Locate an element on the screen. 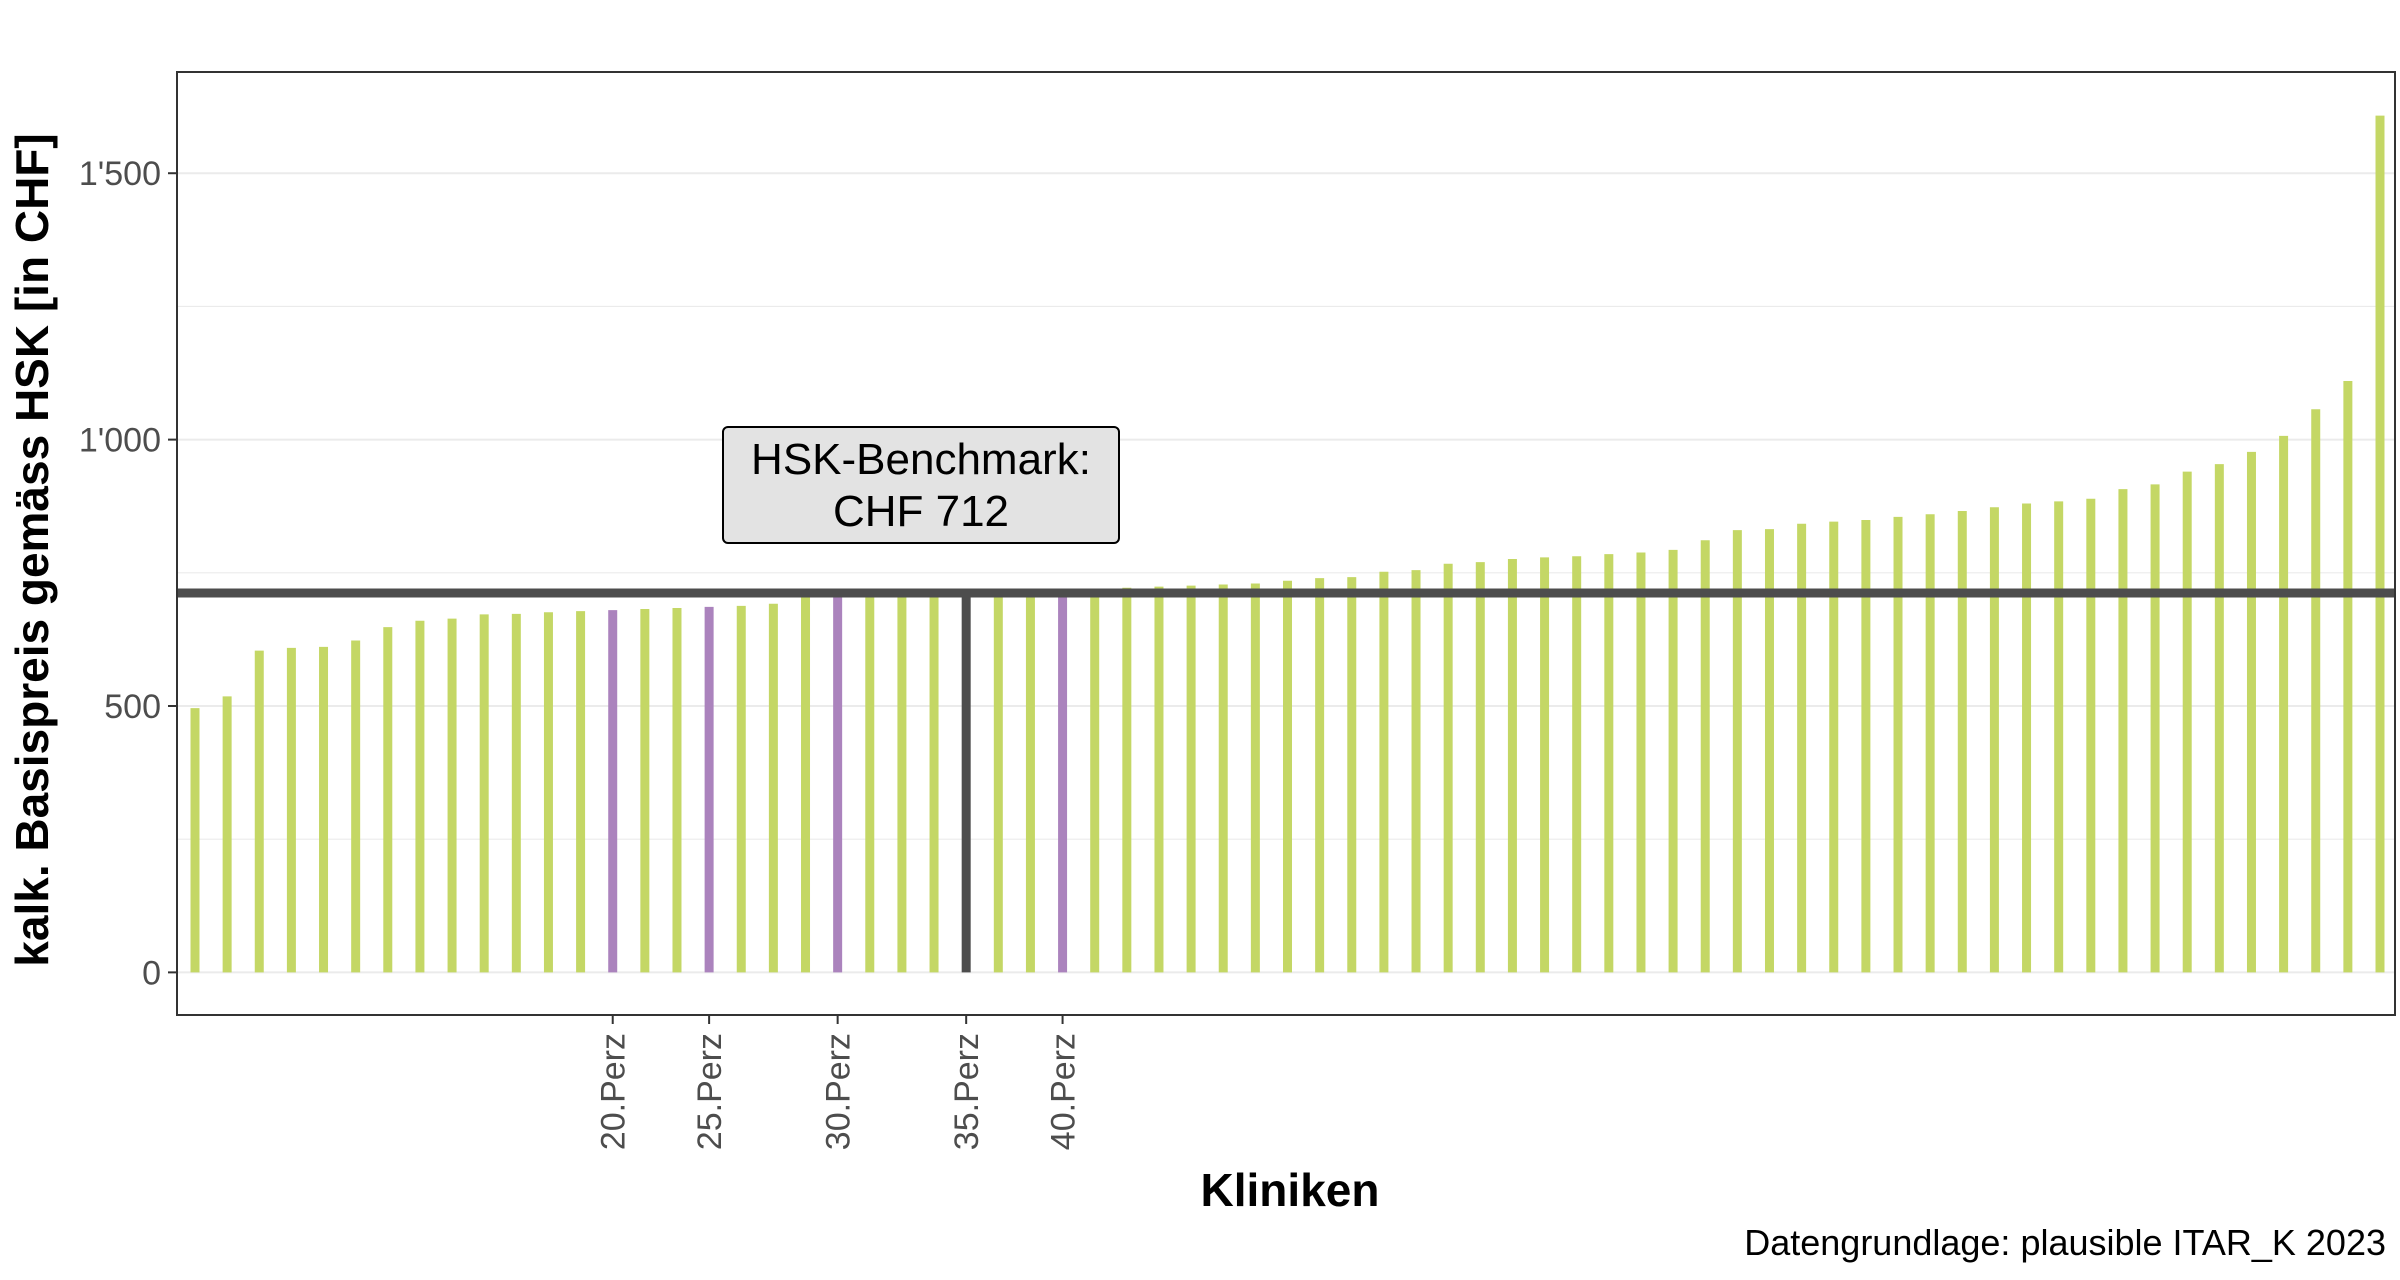  y-tick-label: 500 is located at coordinates (132, 707).